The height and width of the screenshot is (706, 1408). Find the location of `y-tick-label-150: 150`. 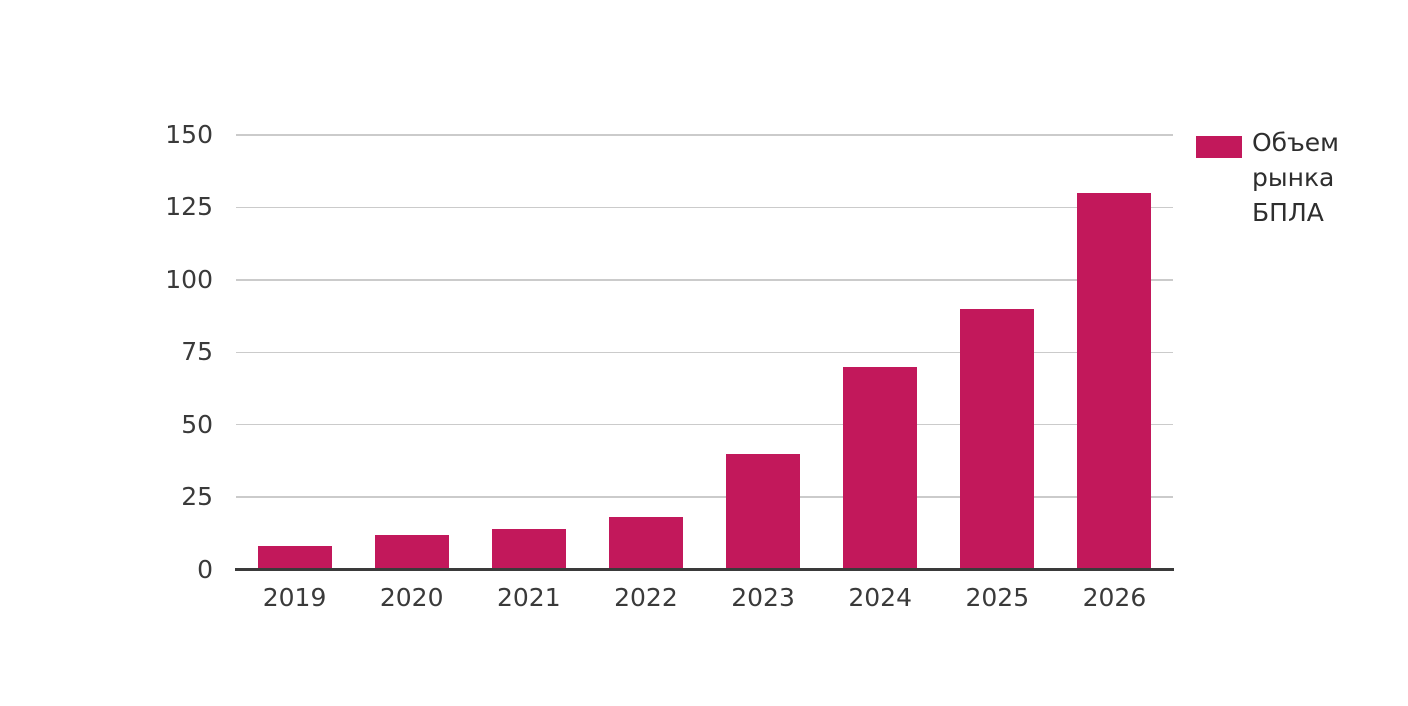

y-tick-label-150: 150 is located at coordinates (189, 134).